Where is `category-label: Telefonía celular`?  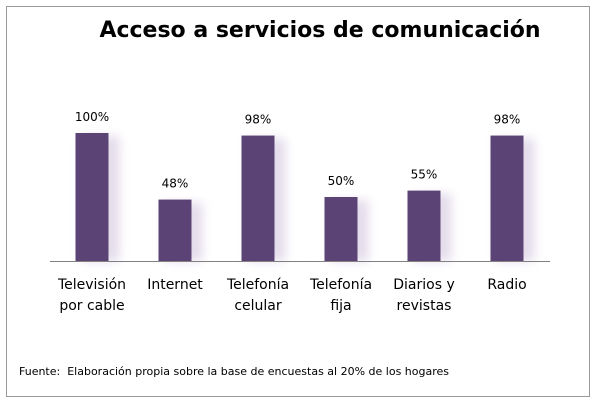
category-label: Telefonía celular is located at coordinates (257, 295).